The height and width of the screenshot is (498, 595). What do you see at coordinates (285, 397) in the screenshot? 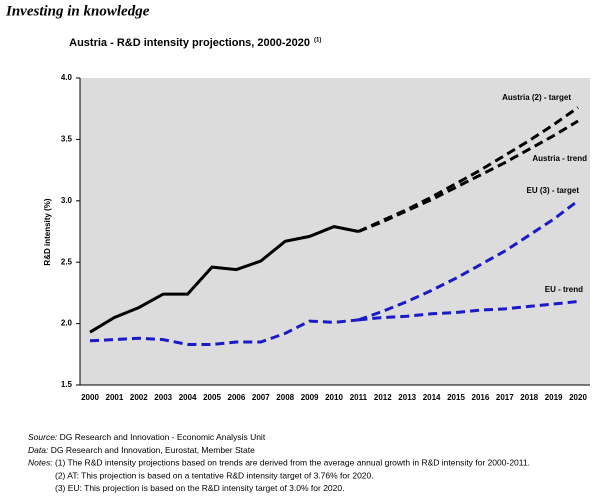
I see `x-tick-label: 2008` at bounding box center [285, 397].